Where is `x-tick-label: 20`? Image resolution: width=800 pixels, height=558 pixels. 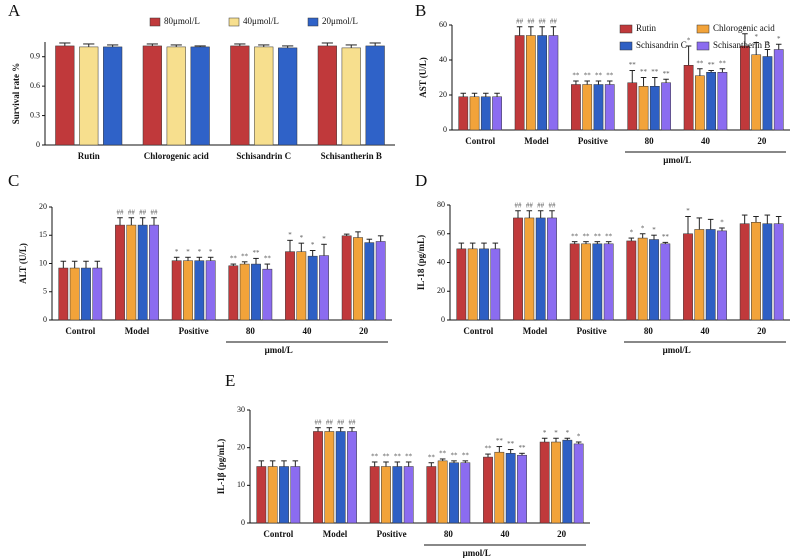 x-tick-label: 20 is located at coordinates (762, 141).